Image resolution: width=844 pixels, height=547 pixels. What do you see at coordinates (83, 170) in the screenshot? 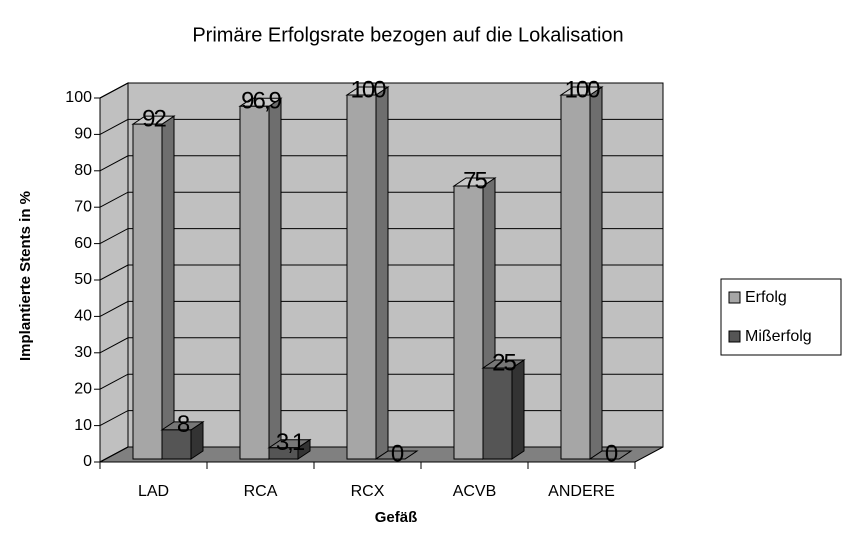
I see `y-tick-label: 80` at bounding box center [83, 170].